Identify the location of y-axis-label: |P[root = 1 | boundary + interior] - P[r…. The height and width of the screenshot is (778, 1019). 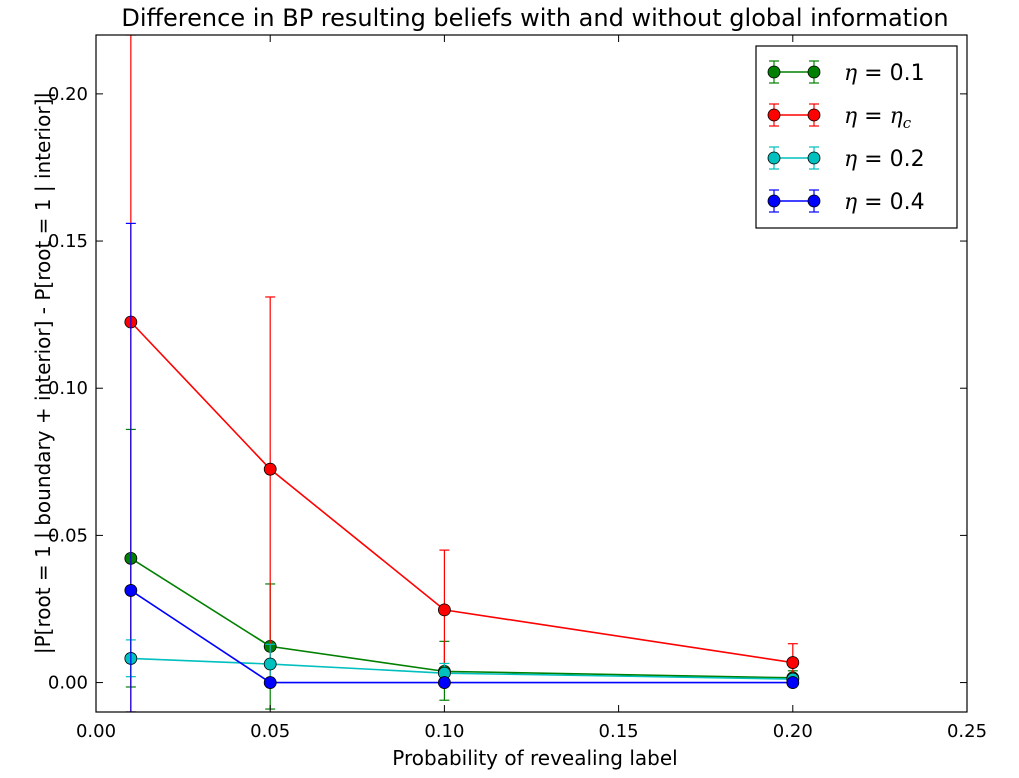
(43, 373).